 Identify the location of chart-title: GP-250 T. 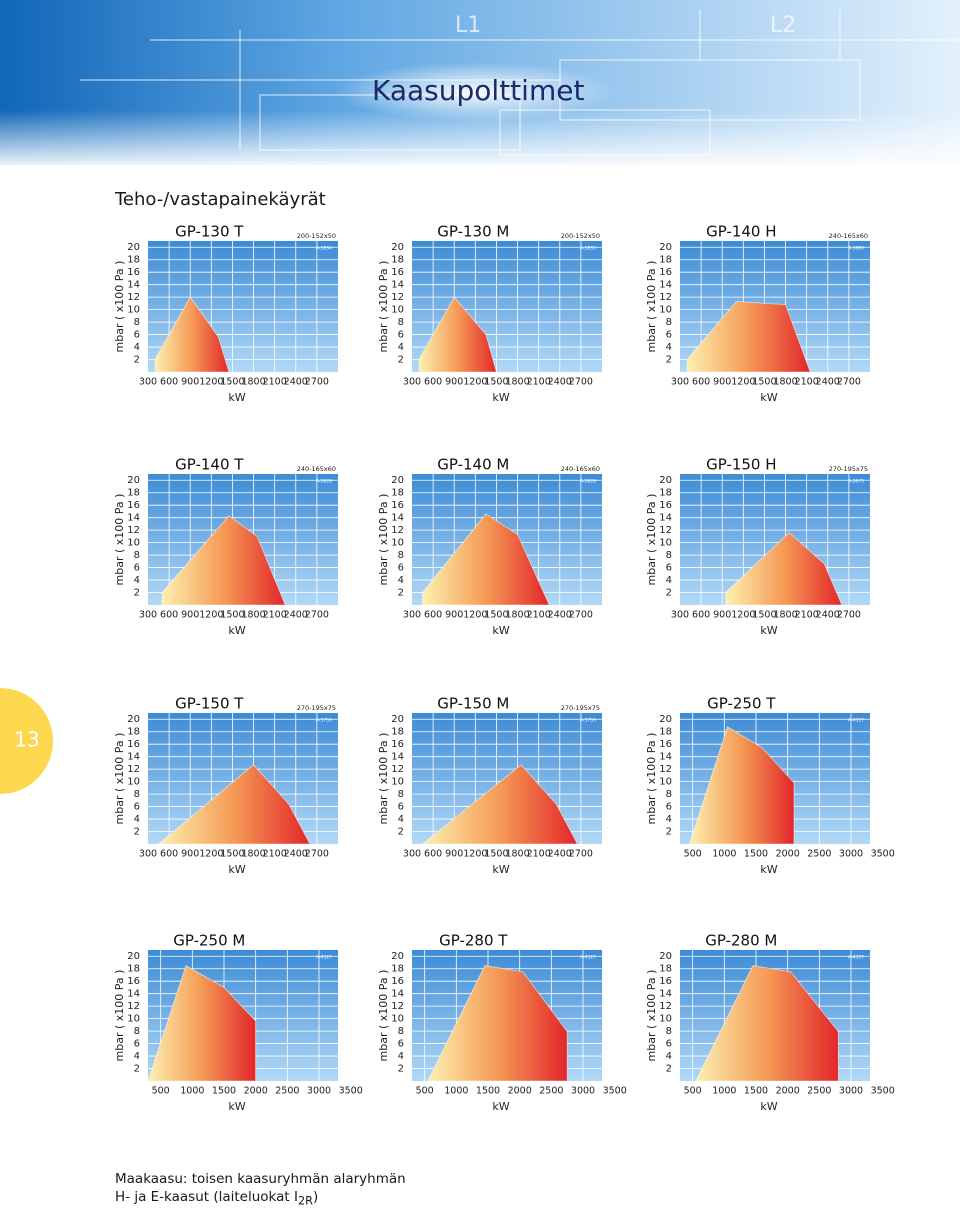
(741, 704).